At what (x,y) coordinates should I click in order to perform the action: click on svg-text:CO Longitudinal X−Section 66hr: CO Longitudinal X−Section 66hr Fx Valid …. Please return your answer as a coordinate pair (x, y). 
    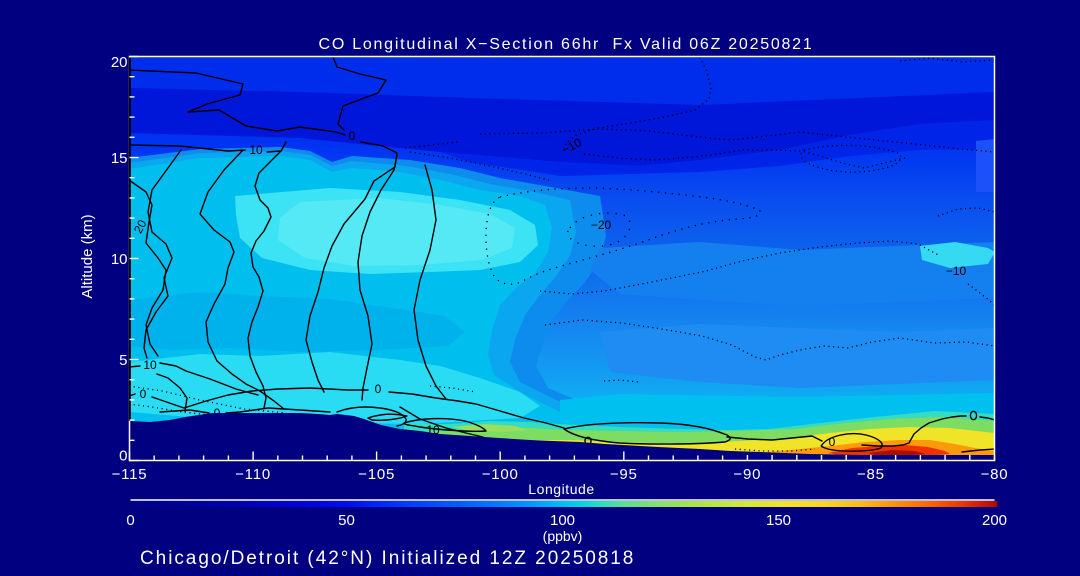
    Looking at the image, I should click on (566, 44).